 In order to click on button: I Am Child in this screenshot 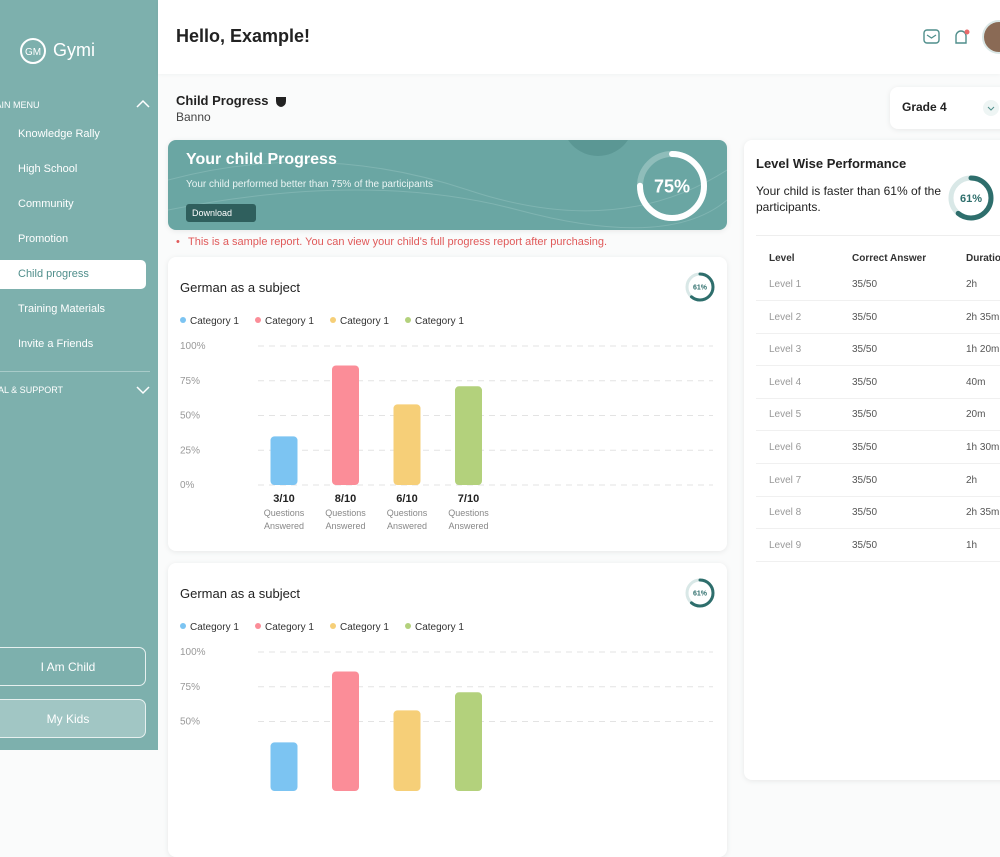, I will do `click(73, 666)`.